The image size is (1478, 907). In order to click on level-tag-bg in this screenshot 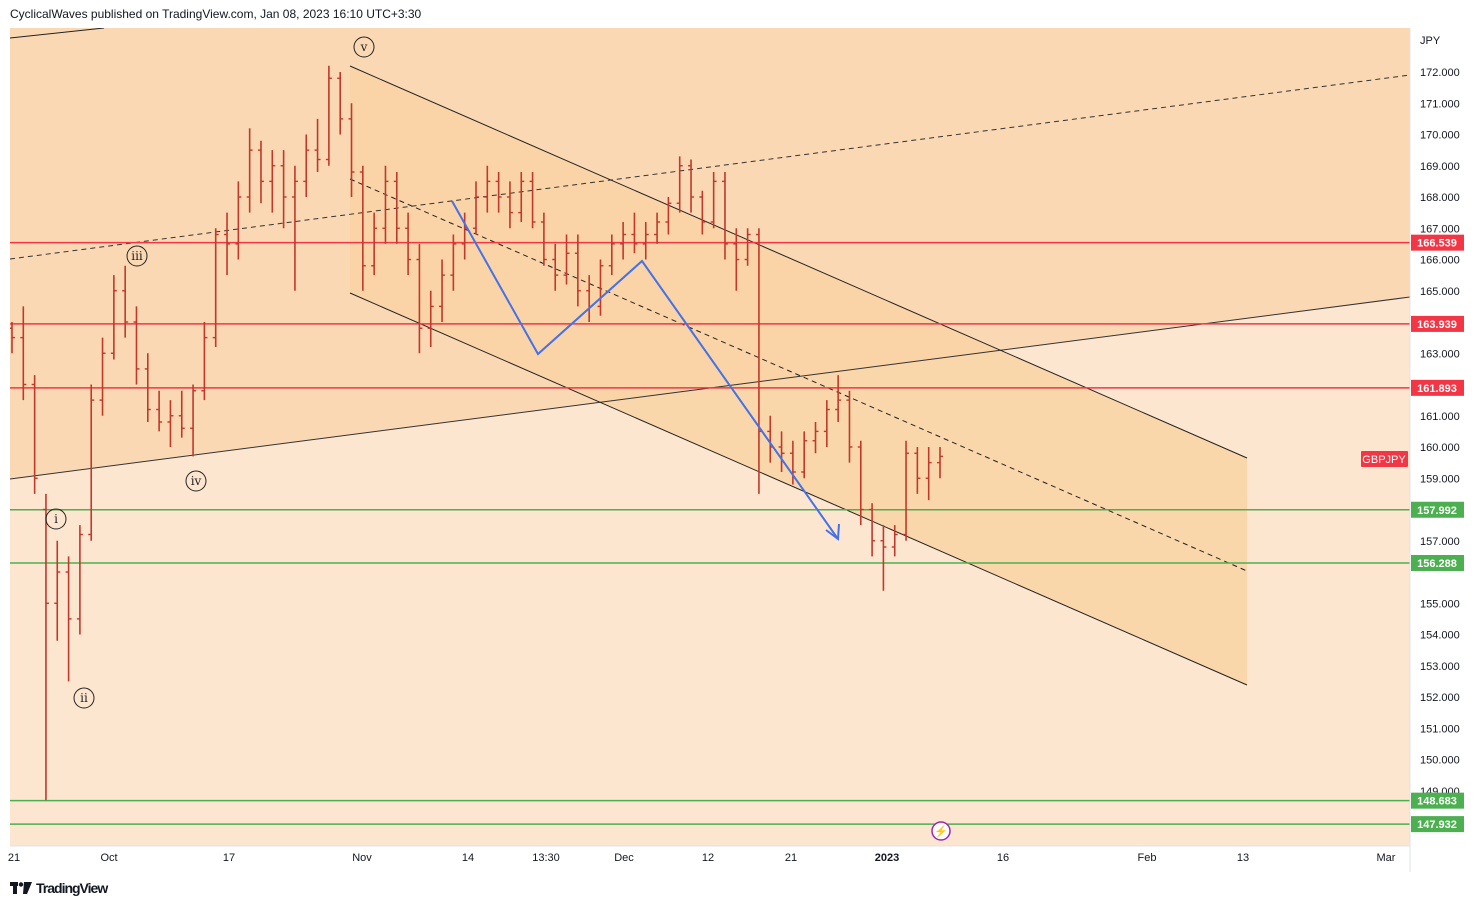, I will do `click(1437, 509)`.